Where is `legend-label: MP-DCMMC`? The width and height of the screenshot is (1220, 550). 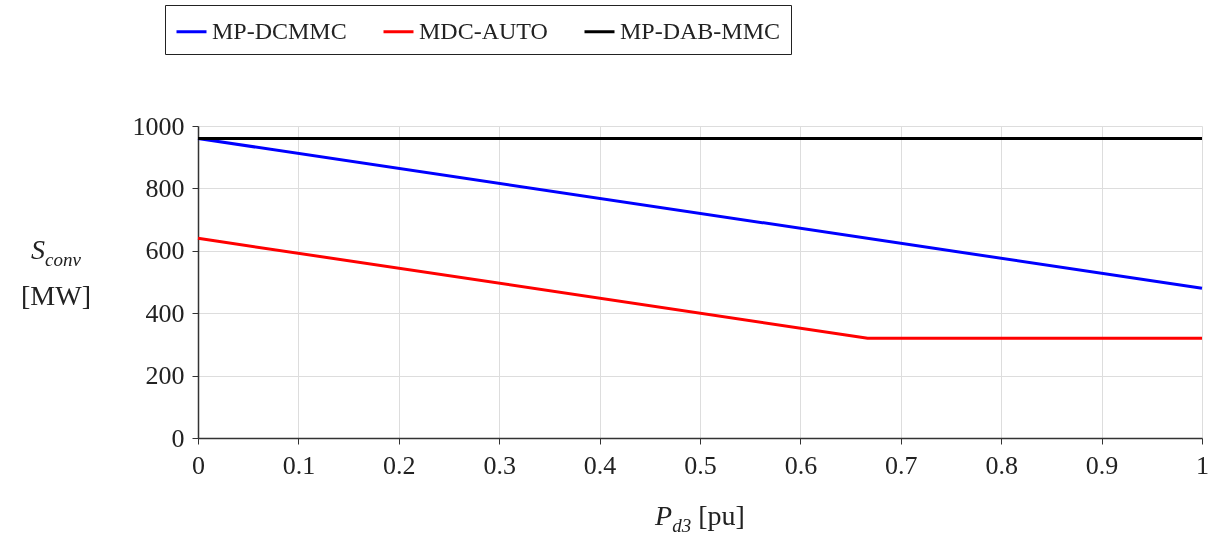 legend-label: MP-DCMMC is located at coordinates (279, 30).